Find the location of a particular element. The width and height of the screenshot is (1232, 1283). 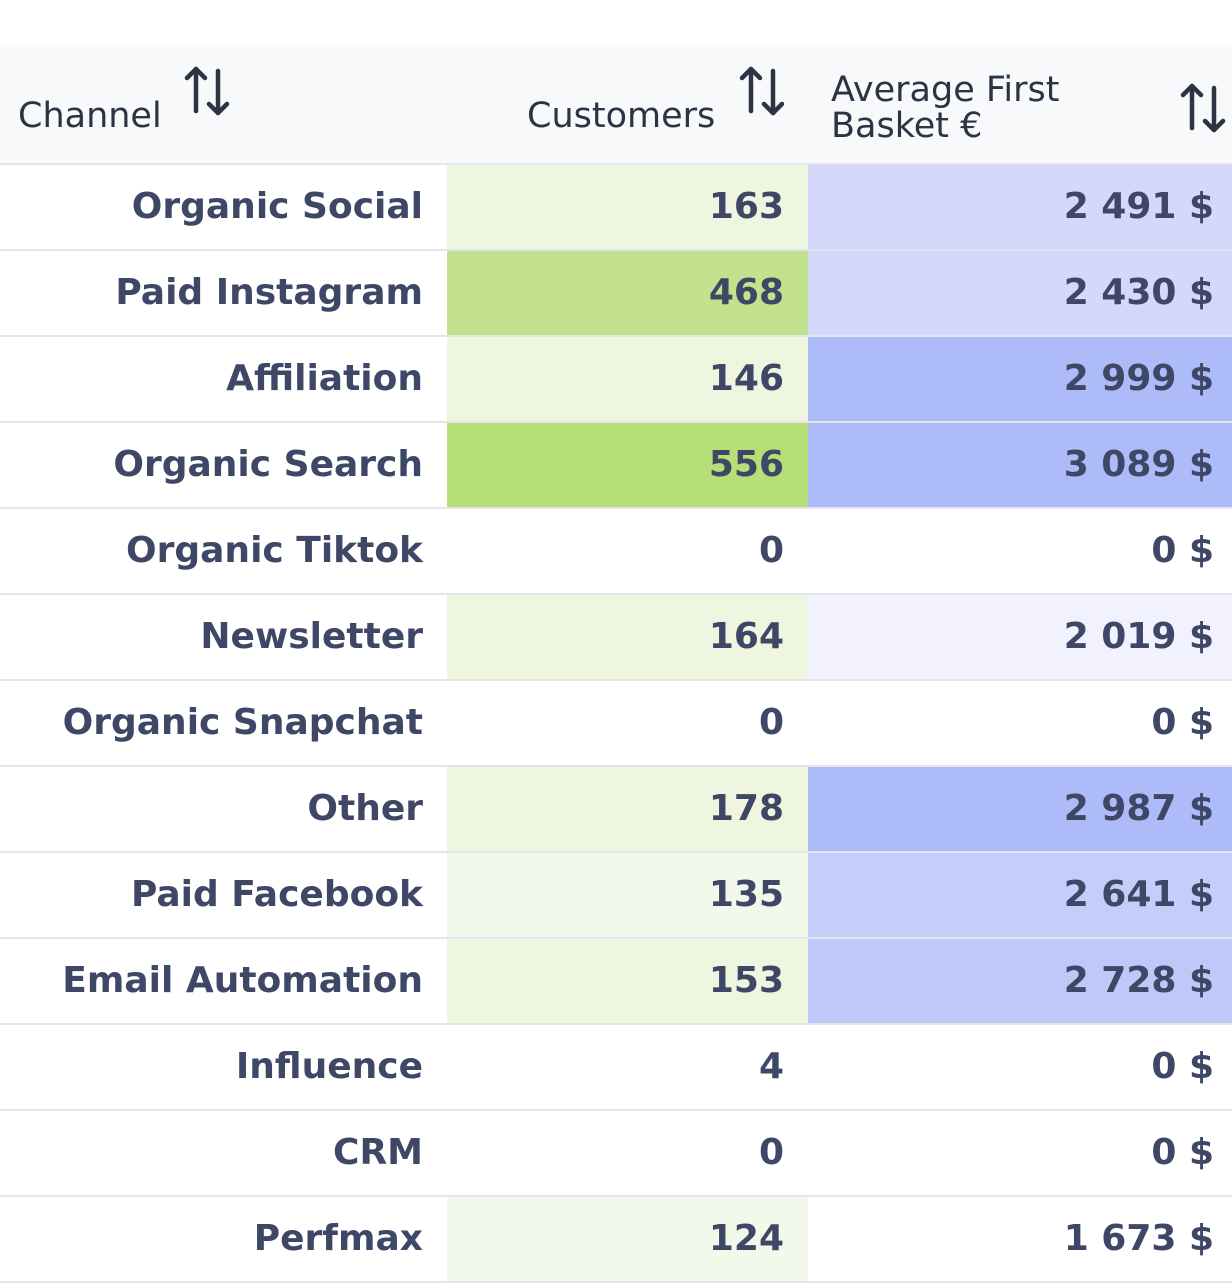

table-row: Organic Snapchat 0 0 $ is located at coordinates (616, 724).